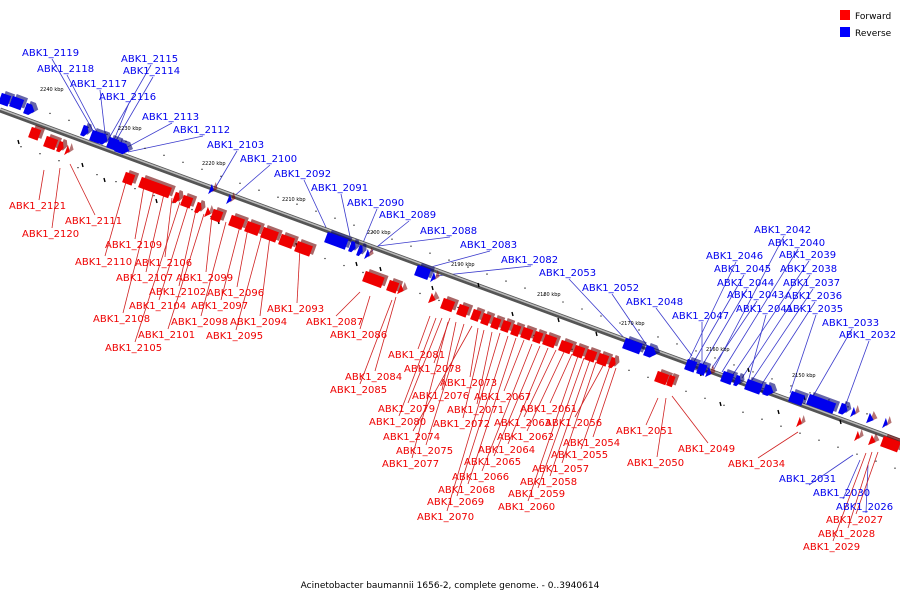  What do you see at coordinates (807, 479) in the screenshot?
I see `reverse-gene-label: ABK1_2031` at bounding box center [807, 479].